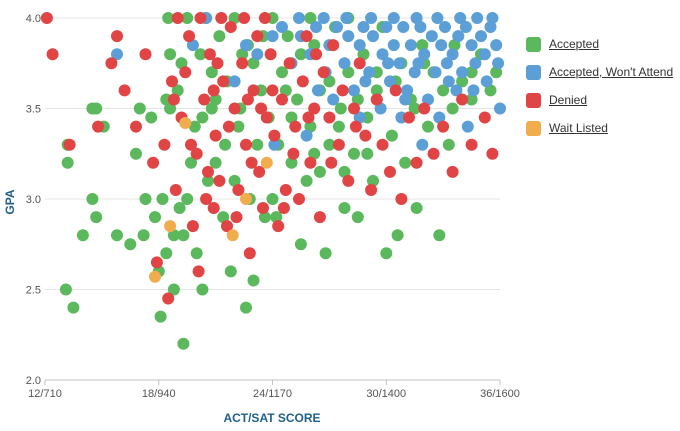  I want to click on y-tick-label: 2.5, so click(33, 291).